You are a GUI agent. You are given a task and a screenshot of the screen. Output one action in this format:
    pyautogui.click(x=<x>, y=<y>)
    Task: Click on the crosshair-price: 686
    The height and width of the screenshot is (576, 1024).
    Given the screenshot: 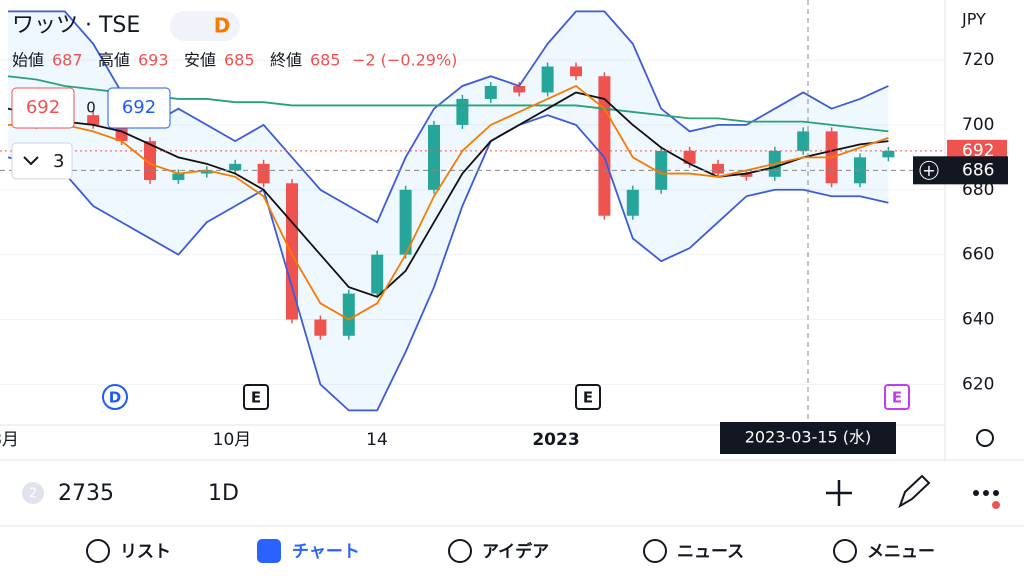 What is the action you would take?
    pyautogui.click(x=978, y=170)
    